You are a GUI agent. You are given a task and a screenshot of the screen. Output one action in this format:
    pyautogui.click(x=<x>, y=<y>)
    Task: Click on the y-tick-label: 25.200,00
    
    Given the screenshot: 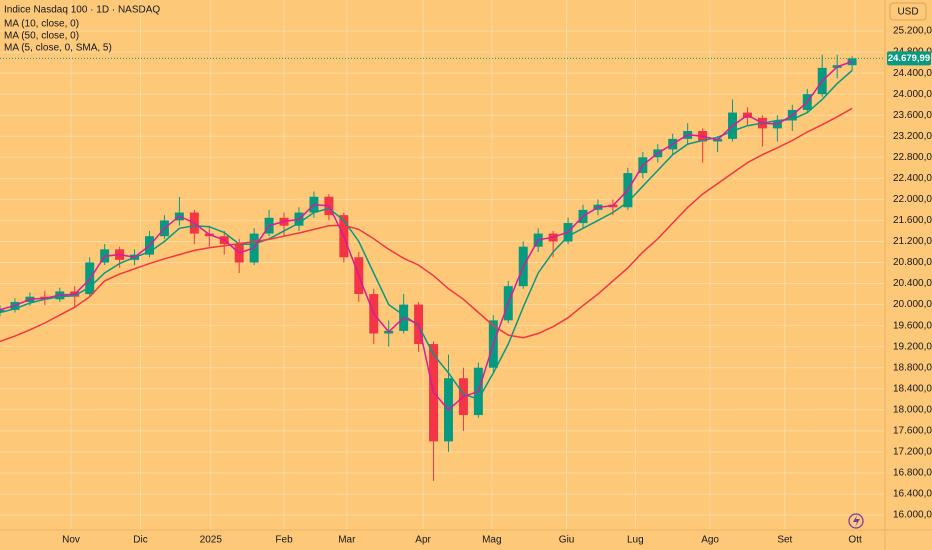 What is the action you would take?
    pyautogui.click(x=912, y=31)
    